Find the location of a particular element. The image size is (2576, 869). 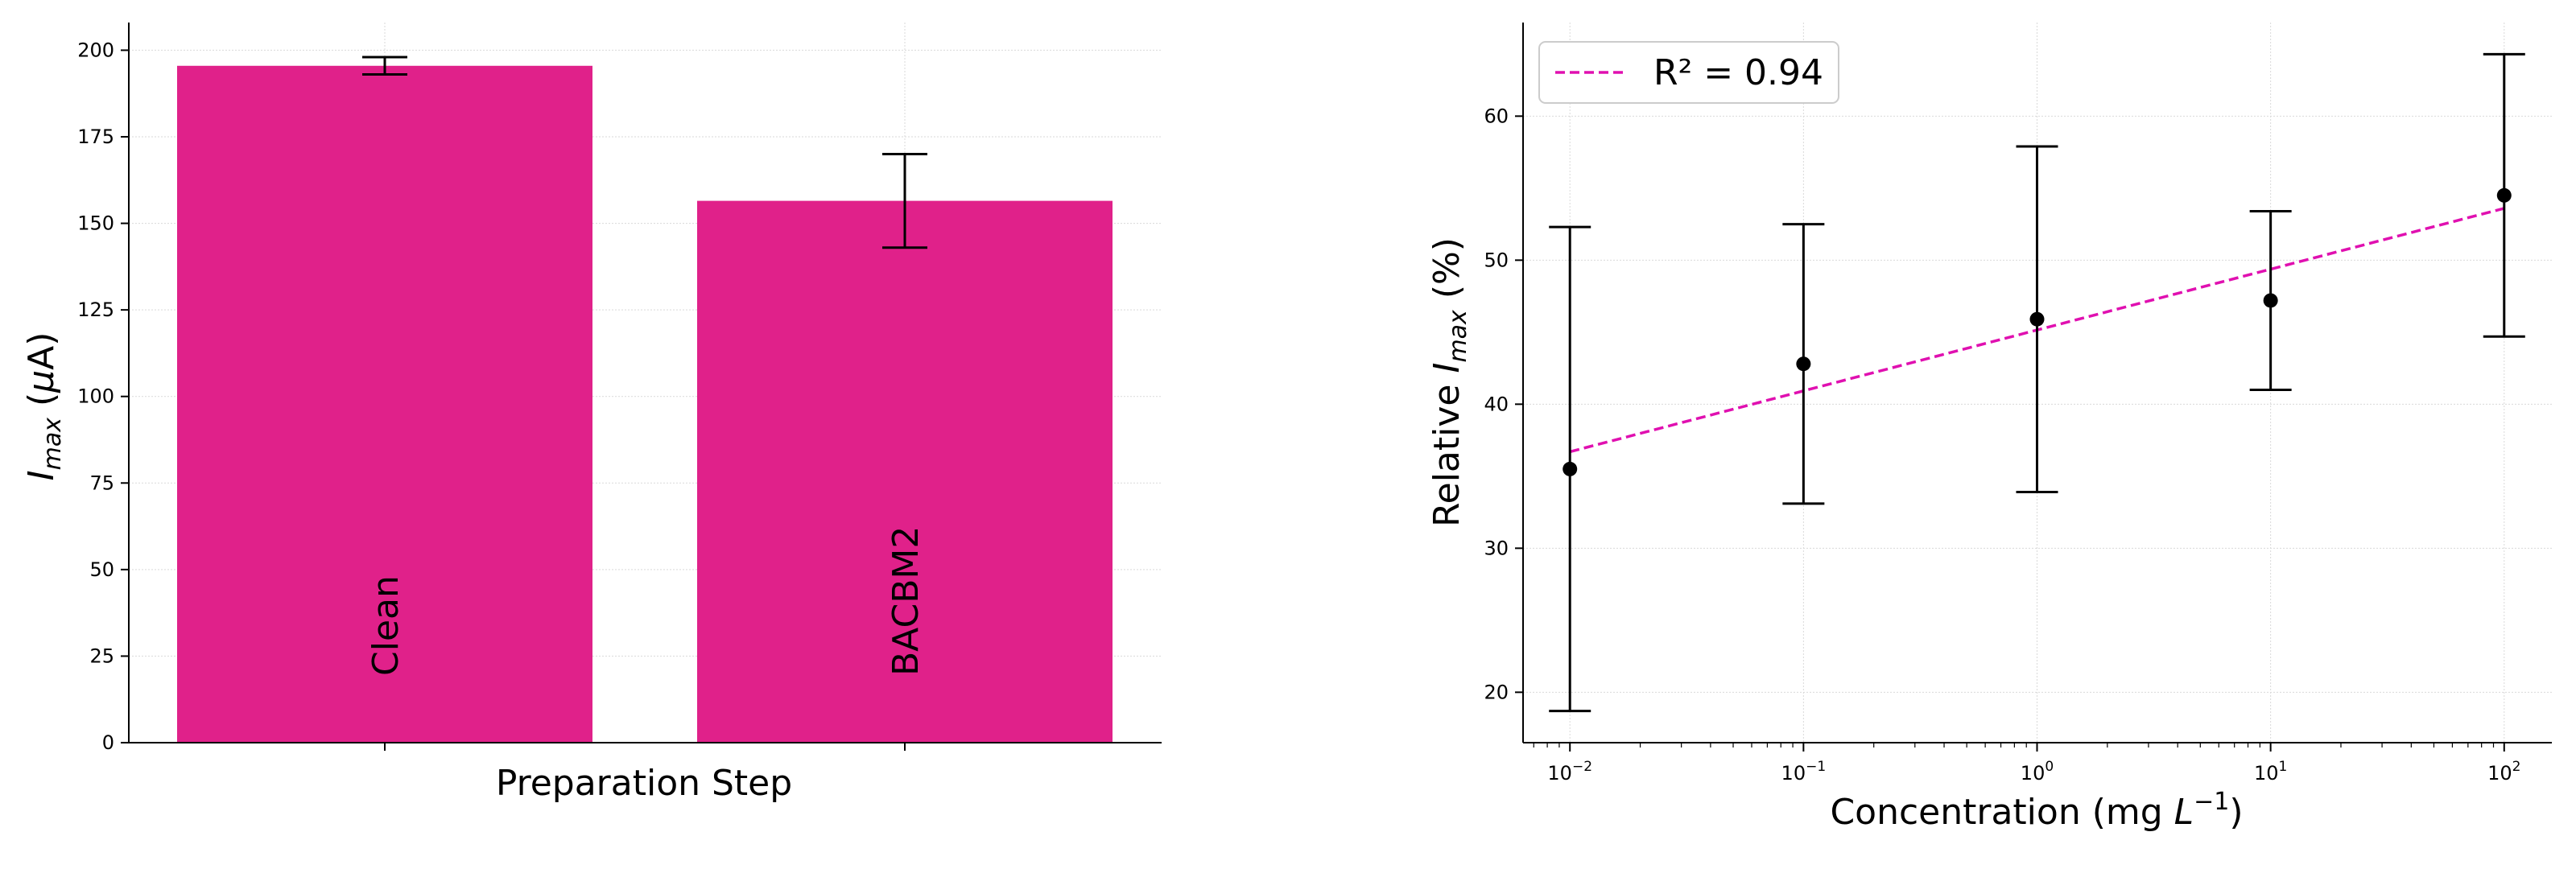

bar-y-tick-label-3: 75 is located at coordinates (101, 483).